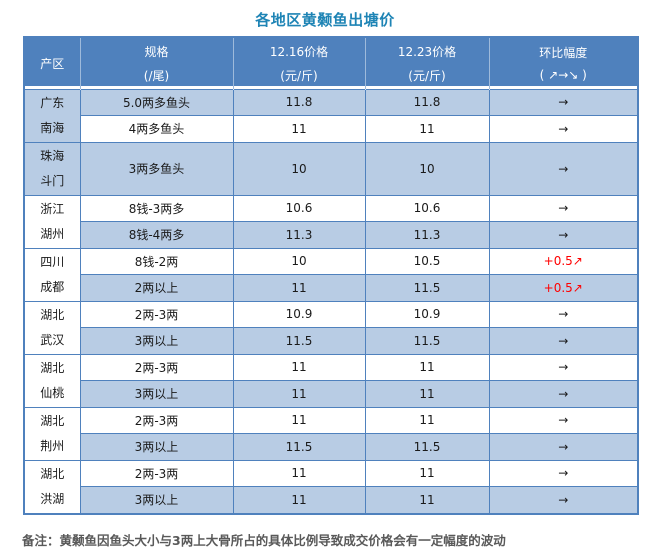 This screenshot has height=549, width=650. Describe the element at coordinates (427, 314) in the screenshot. I see `price-1223-cell: 10.9` at that location.